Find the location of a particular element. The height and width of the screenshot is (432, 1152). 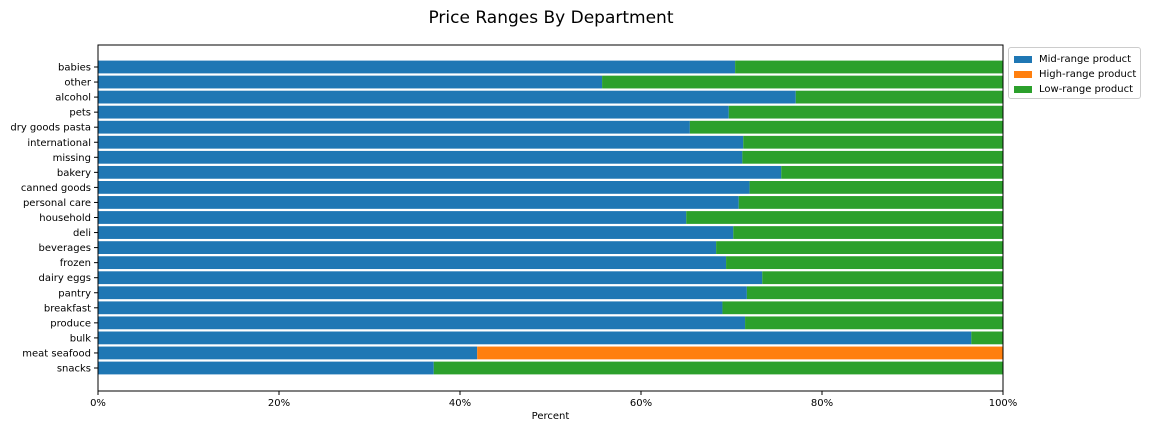

y-tick-label: missing is located at coordinates (72, 158).